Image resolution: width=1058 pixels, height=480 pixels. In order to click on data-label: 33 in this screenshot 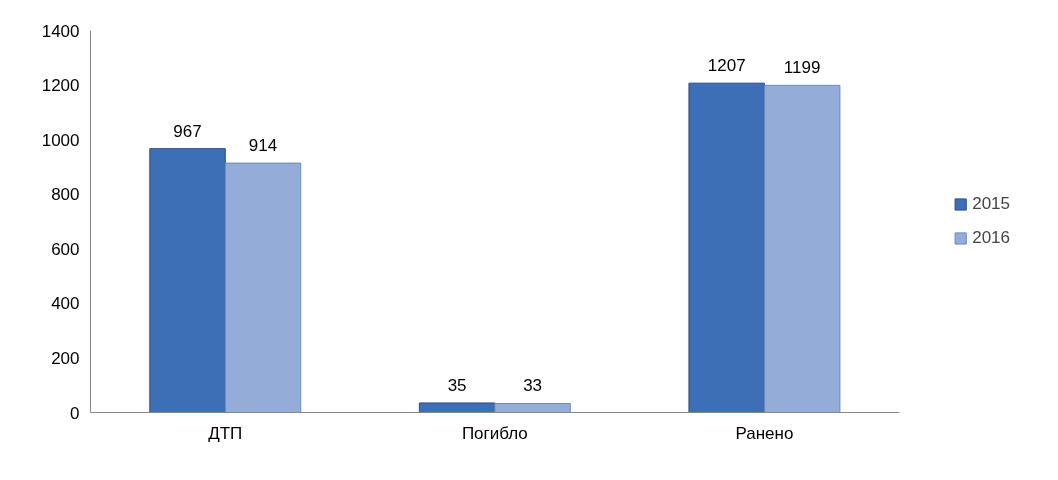, I will do `click(533, 386)`.